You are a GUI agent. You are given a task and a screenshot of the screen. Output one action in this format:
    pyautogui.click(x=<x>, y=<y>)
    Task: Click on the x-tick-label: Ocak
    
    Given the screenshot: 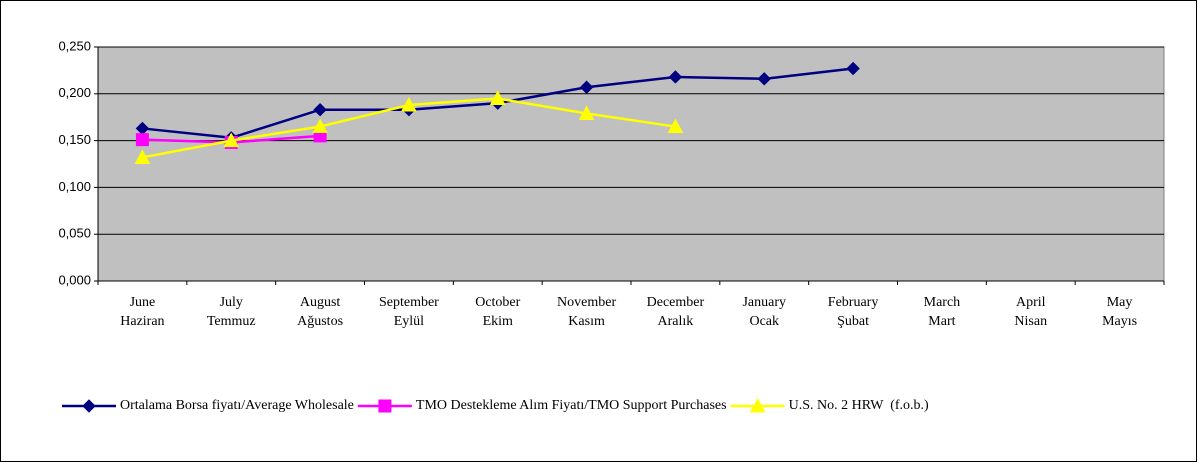 What is the action you would take?
    pyautogui.click(x=764, y=321)
    